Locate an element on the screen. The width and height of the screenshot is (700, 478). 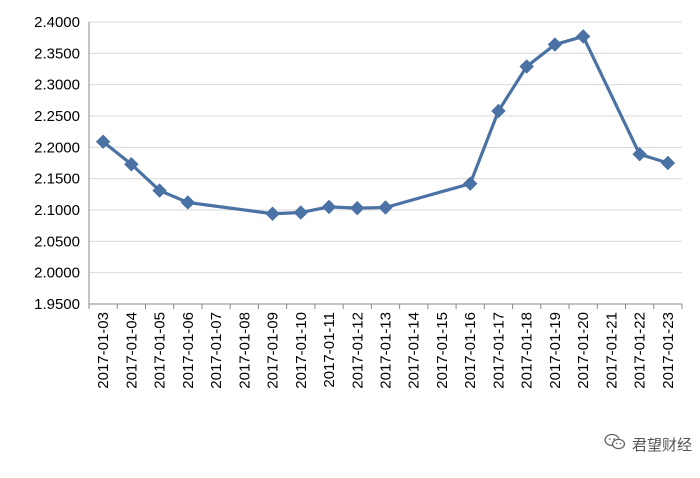
x-tick-label: 2017-01-18 is located at coordinates (527, 350).